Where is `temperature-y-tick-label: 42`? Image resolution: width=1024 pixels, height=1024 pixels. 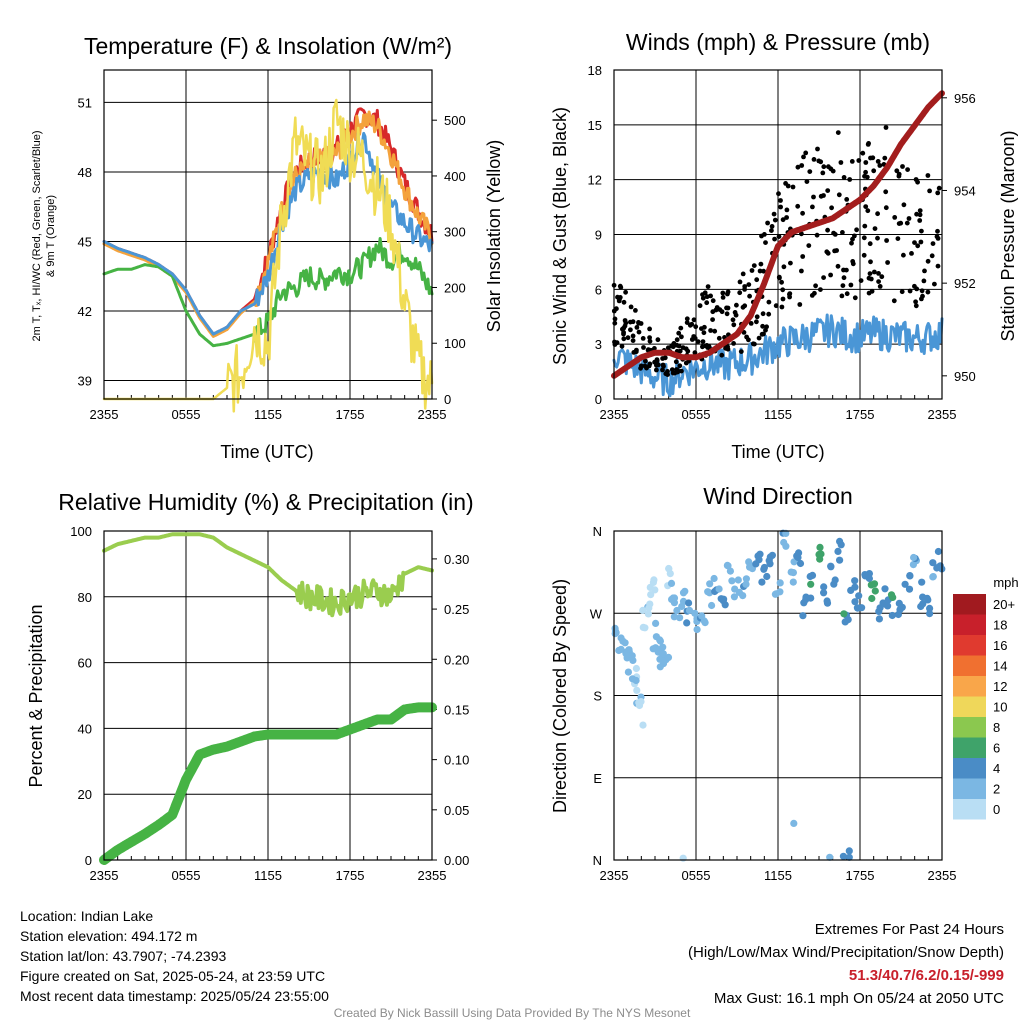
temperature-y-tick-label: 42 is located at coordinates (85, 311).